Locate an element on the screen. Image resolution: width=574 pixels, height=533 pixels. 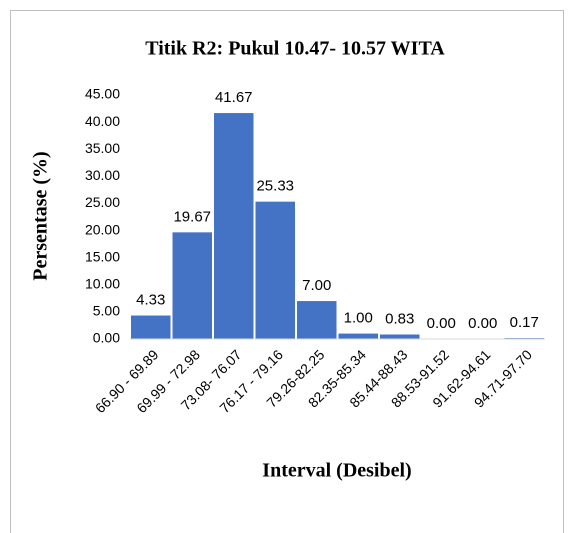
y-tick-label: 25.00 is located at coordinates (102, 202).